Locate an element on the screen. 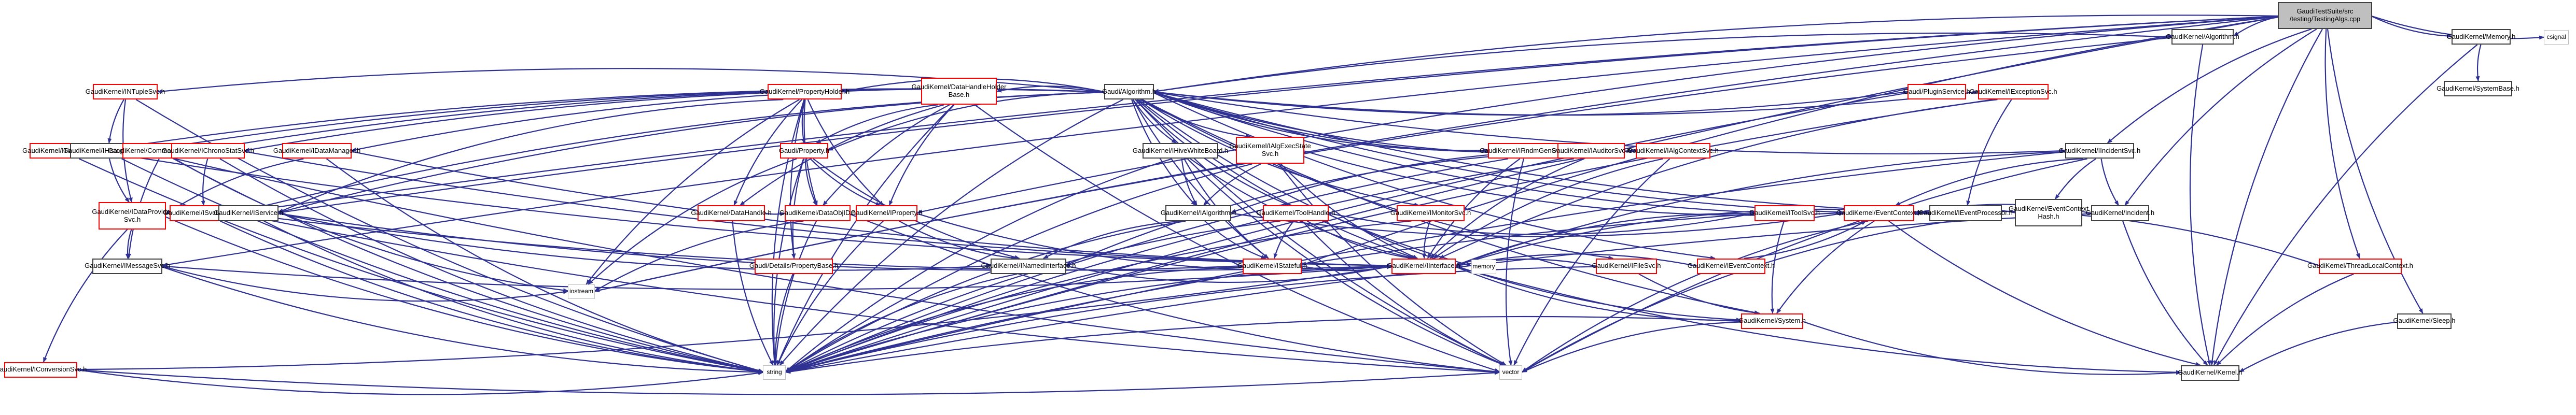 The image size is (2576, 415). graph-node-memory_inc: memory is located at coordinates (1483, 267).